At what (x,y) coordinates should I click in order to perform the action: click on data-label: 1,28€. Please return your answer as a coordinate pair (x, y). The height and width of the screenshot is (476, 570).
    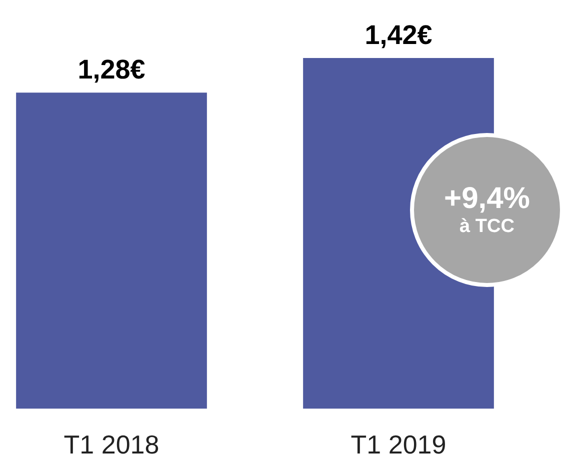
    Looking at the image, I should click on (112, 69).